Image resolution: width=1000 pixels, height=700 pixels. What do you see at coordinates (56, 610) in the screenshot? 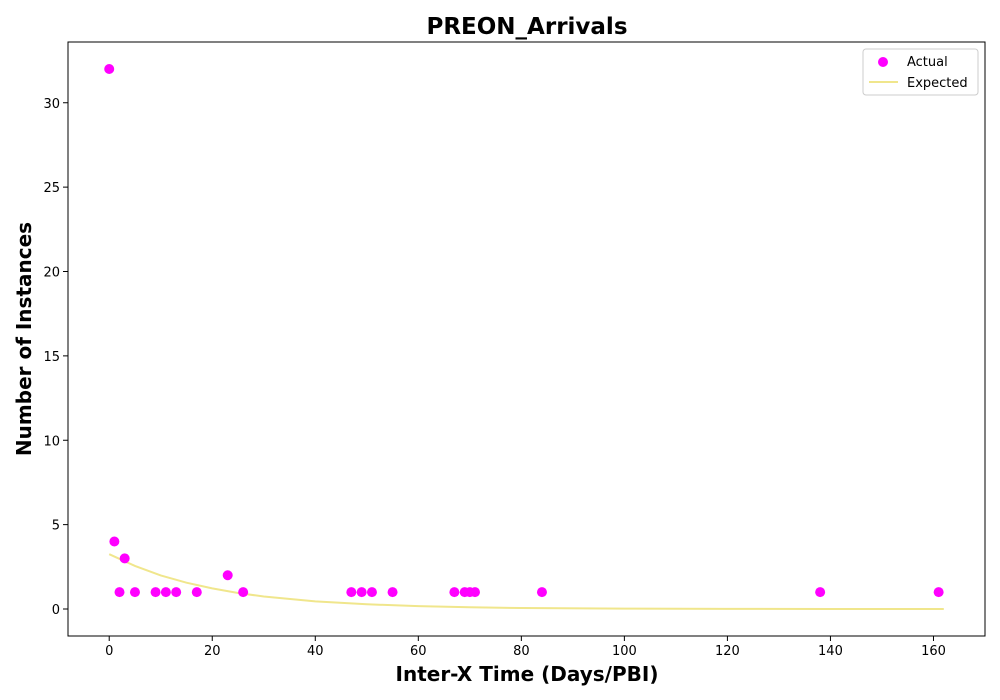
I see `y-tick-label: 0` at bounding box center [56, 610].